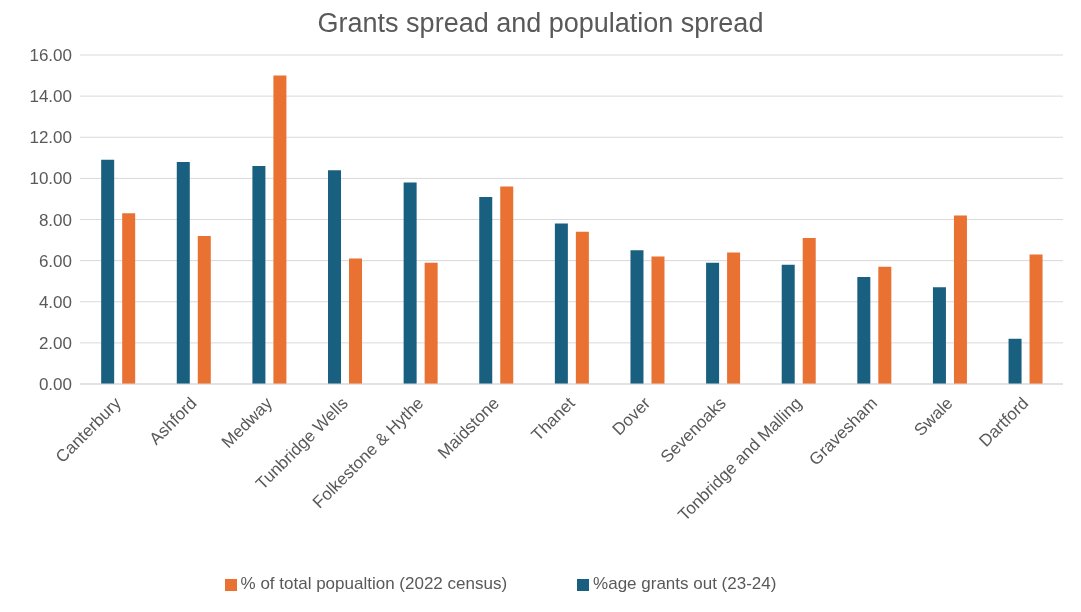 Image resolution: width=1081 pixels, height=612 pixels. I want to click on y-tick-label: 16.00, so click(50, 56).